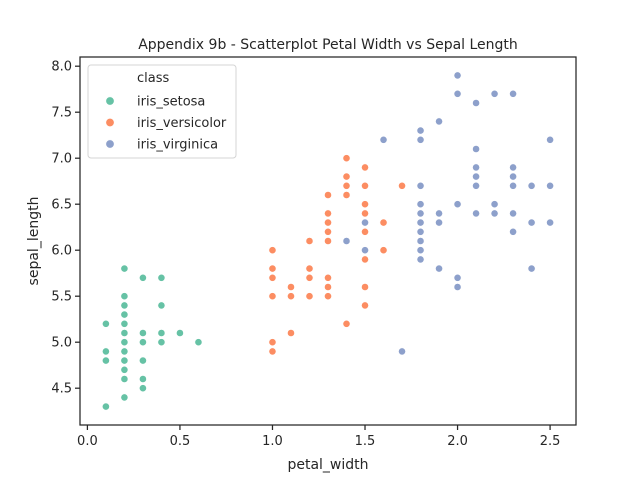 The width and height of the screenshot is (640, 478). What do you see at coordinates (61, 159) in the screenshot?
I see `y-tick-label: 7.0` at bounding box center [61, 159].